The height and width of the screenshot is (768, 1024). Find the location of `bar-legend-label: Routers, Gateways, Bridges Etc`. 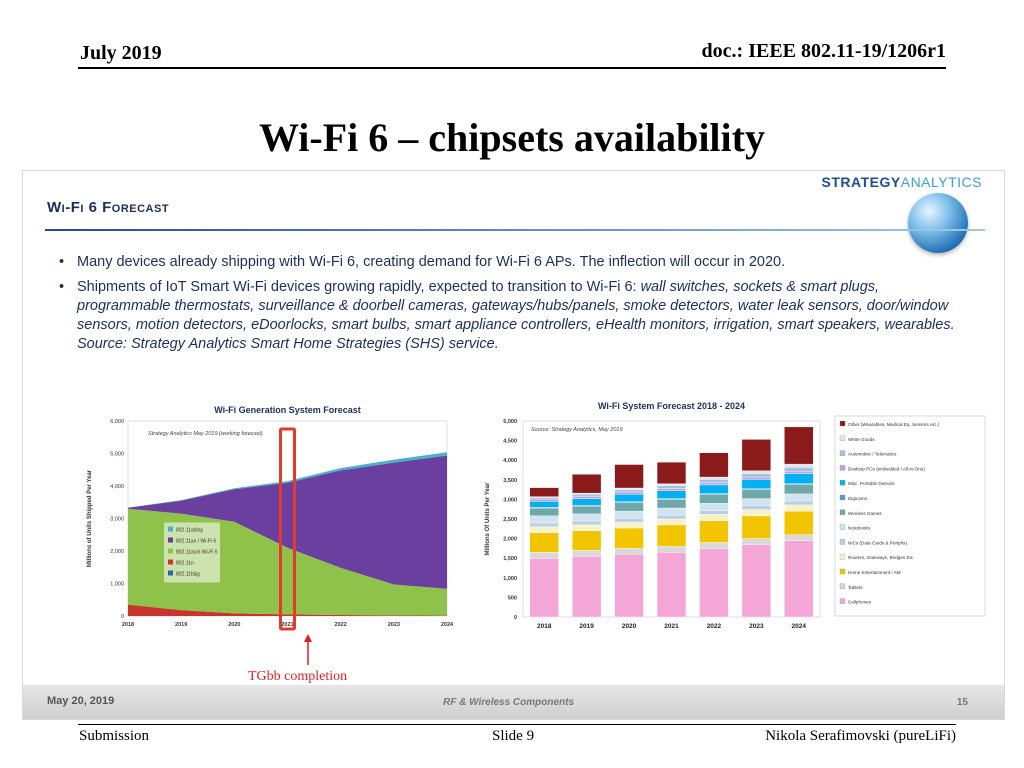

bar-legend-label: Routers, Gateways, Bridges Etc is located at coordinates (881, 557).